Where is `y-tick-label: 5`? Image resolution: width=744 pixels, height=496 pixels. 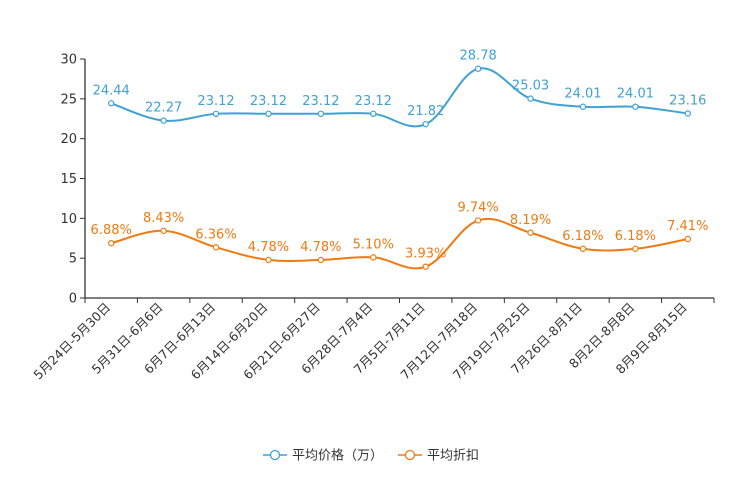 y-tick-label: 5 is located at coordinates (73, 259).